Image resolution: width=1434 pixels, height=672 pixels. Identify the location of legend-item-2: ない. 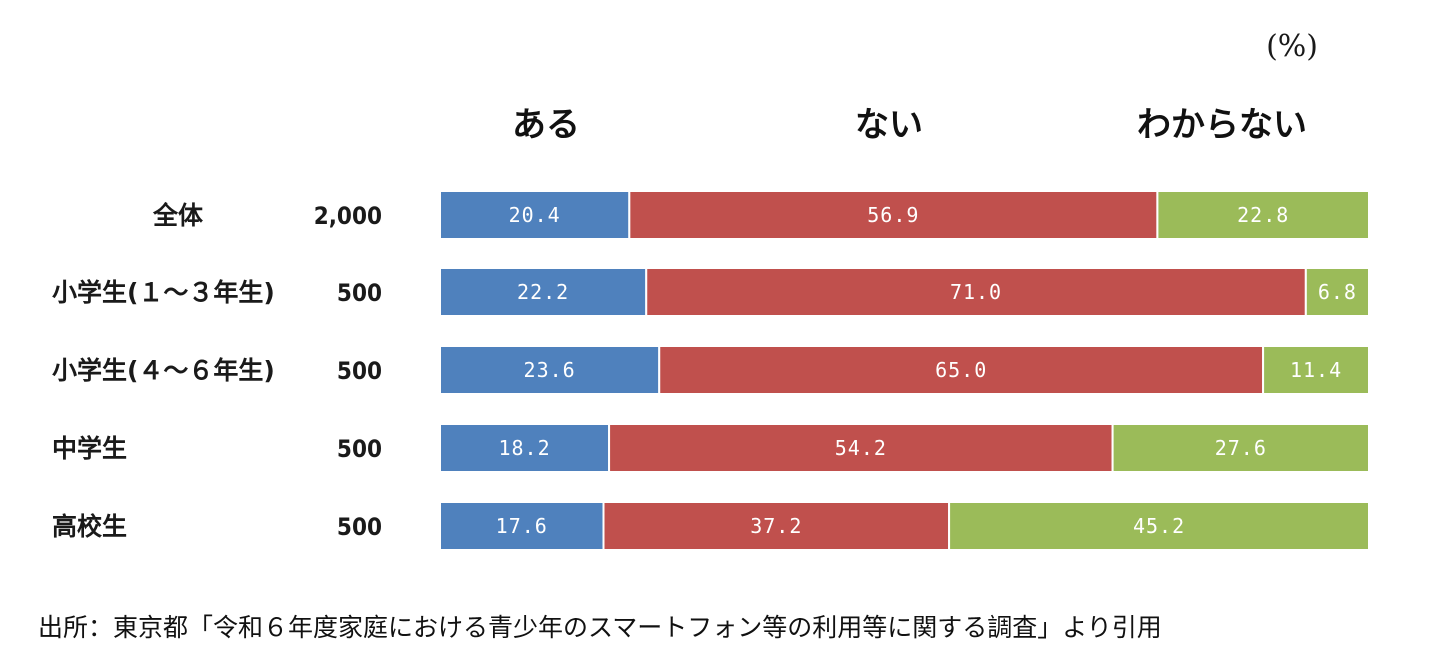
(889, 125).